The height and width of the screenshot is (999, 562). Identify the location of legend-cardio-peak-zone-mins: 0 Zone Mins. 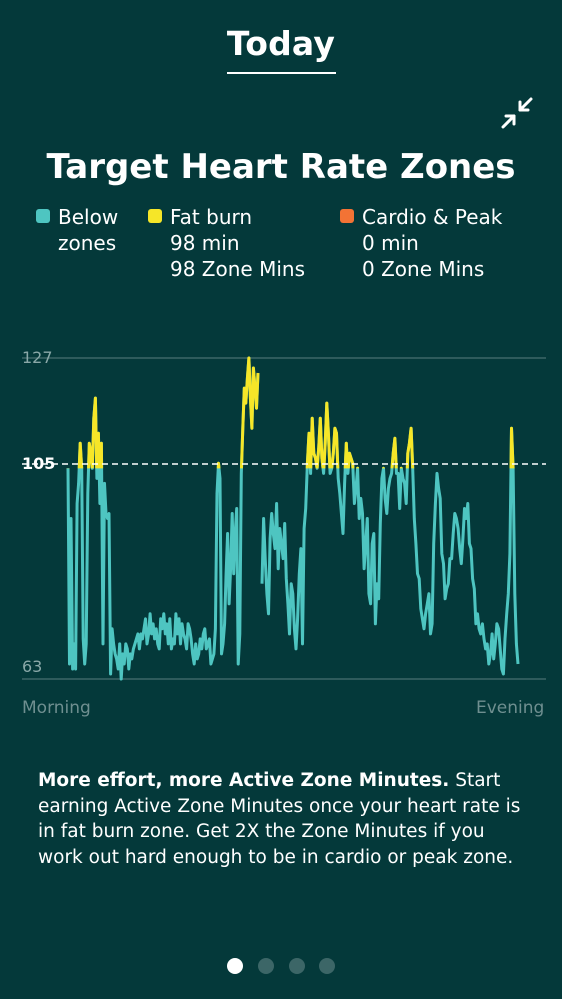
(423, 269).